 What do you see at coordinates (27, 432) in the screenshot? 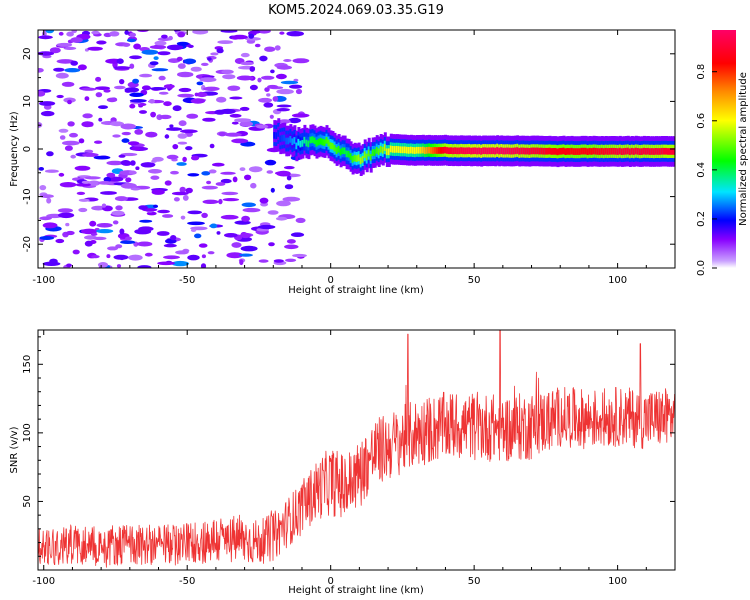
I see `y-tick-label: 100` at bounding box center [27, 432].